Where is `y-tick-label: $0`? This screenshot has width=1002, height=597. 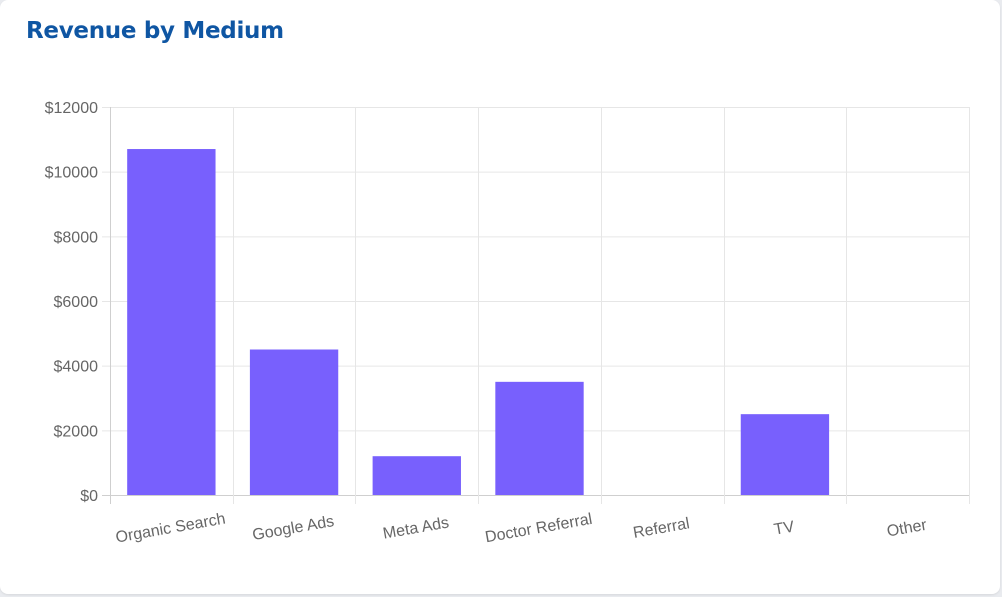
y-tick-label: $0 is located at coordinates (89, 496).